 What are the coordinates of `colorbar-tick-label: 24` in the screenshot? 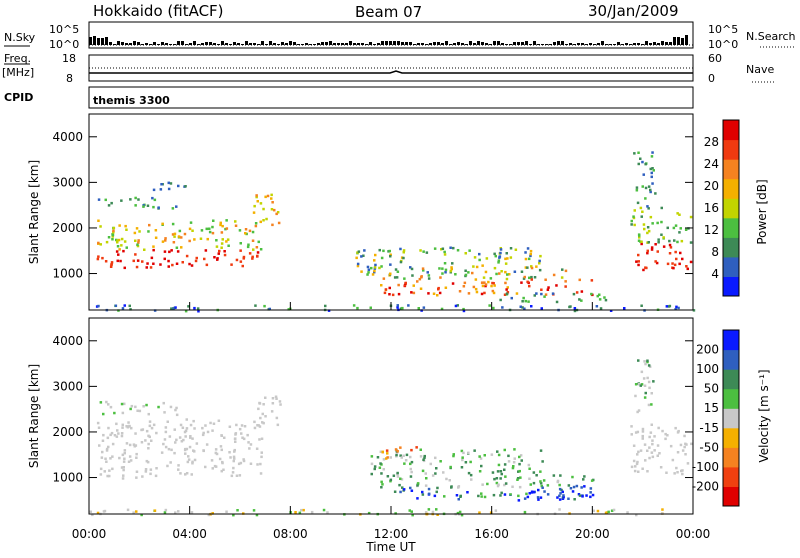 It's located at (711, 164).